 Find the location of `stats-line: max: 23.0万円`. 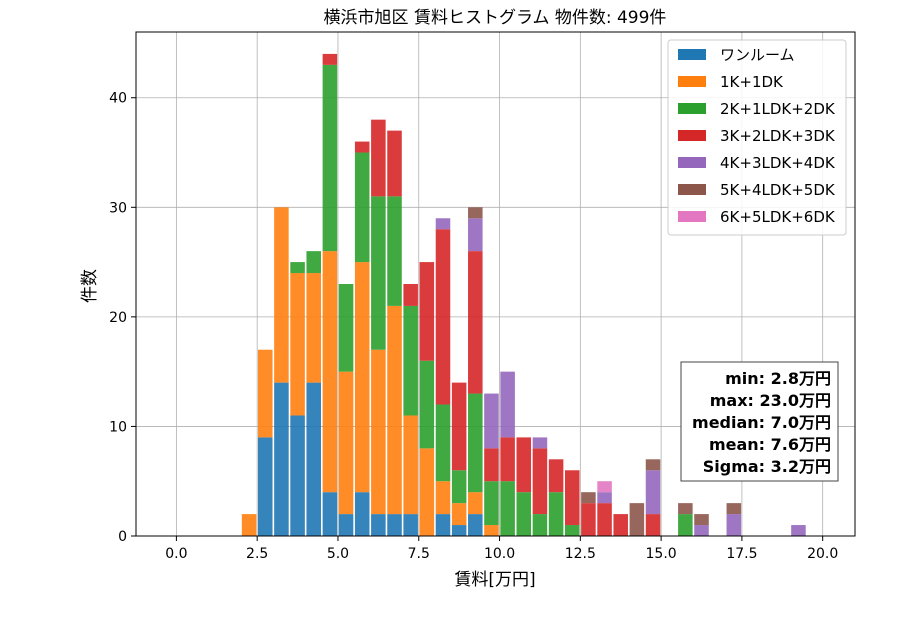

stats-line: max: 23.0万円 is located at coordinates (770, 400).